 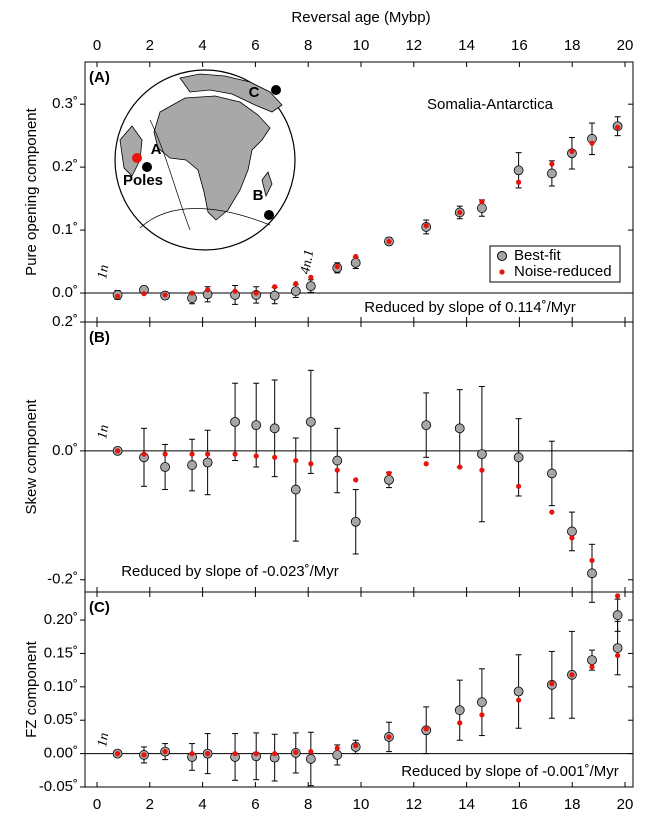 I want to click on x-tick-label-top: 4, so click(x=202, y=45).